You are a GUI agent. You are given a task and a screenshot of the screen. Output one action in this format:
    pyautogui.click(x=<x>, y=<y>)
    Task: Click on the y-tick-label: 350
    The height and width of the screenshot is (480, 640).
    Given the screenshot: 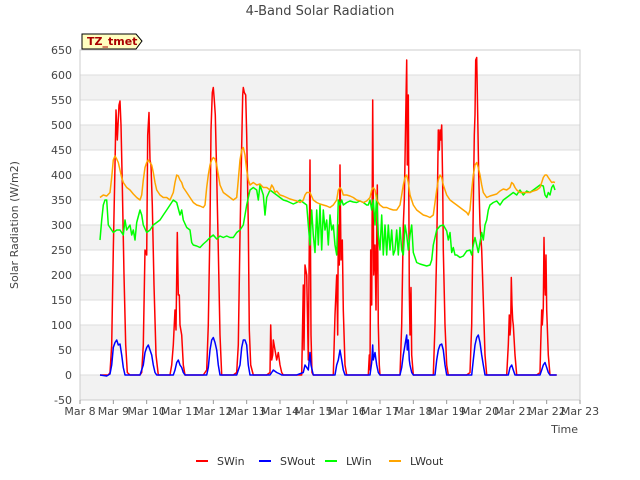 What is the action you would take?
    pyautogui.click(x=61, y=200)
    